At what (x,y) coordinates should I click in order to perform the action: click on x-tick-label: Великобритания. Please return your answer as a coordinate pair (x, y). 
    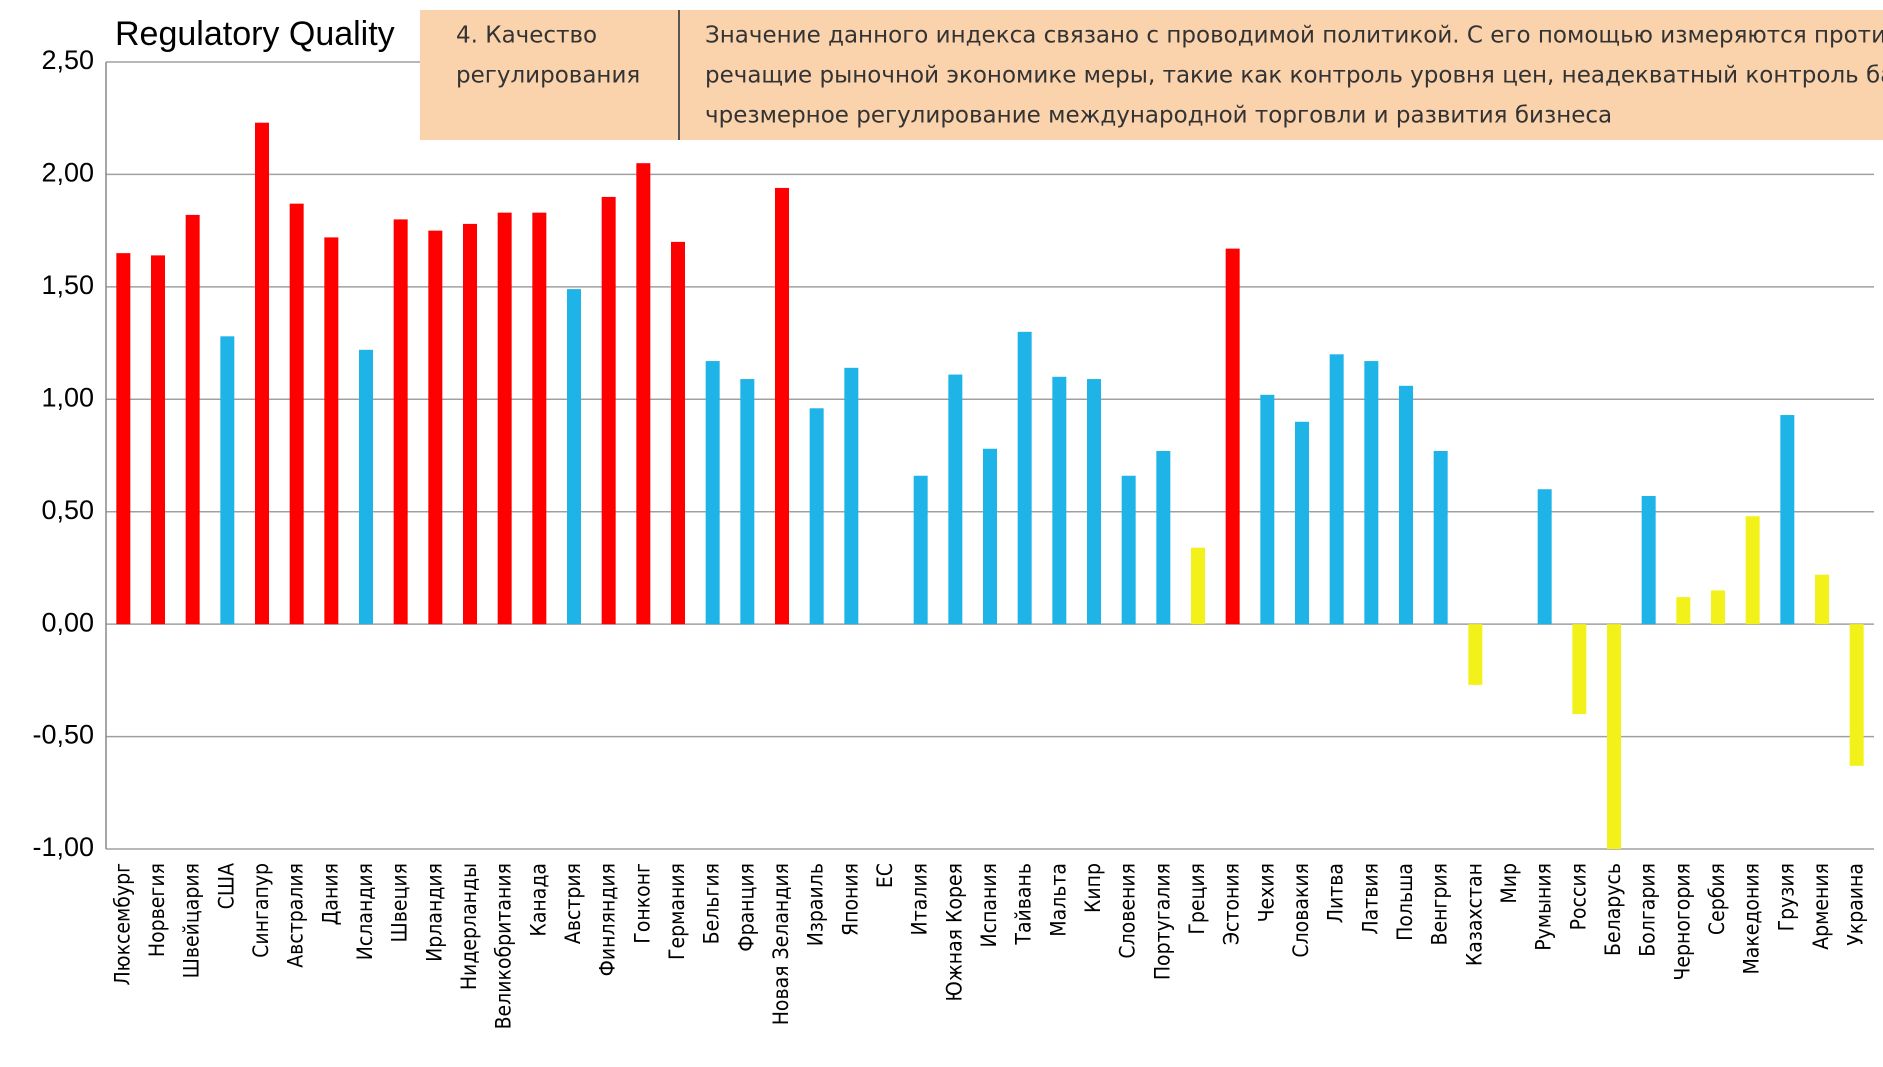
    Looking at the image, I should click on (504, 946).